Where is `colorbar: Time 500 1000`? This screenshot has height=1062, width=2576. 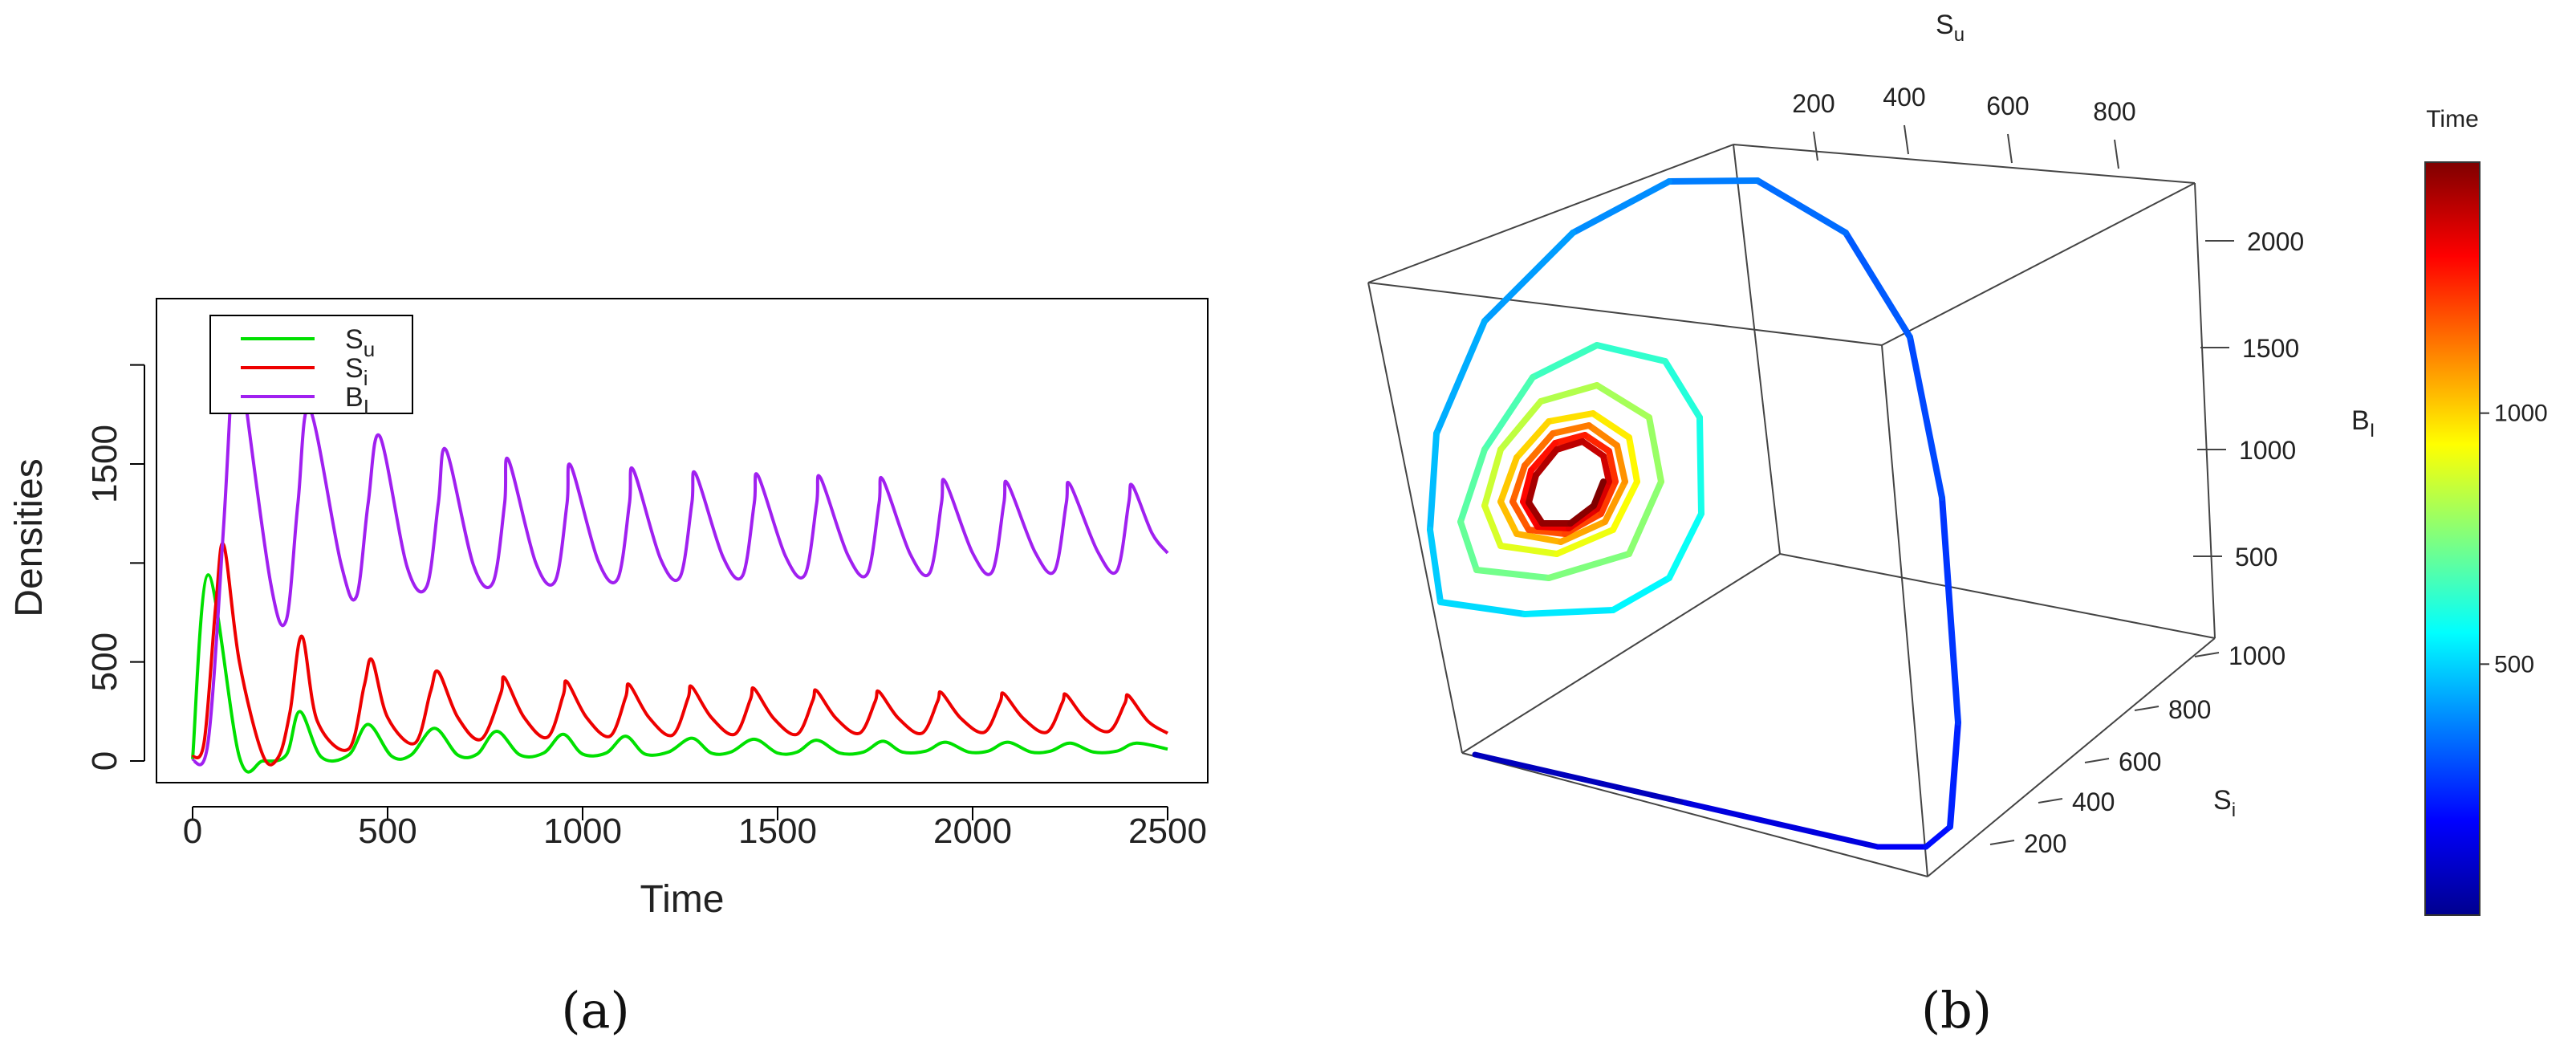
colorbar: Time 500 1000 is located at coordinates (2486, 511).